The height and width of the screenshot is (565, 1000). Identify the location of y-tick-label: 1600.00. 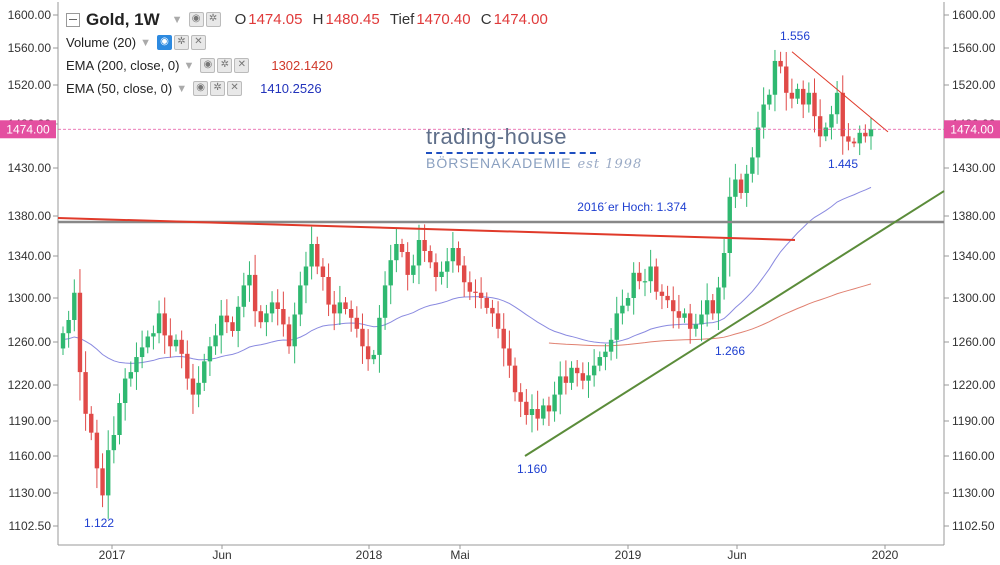
(974, 15).